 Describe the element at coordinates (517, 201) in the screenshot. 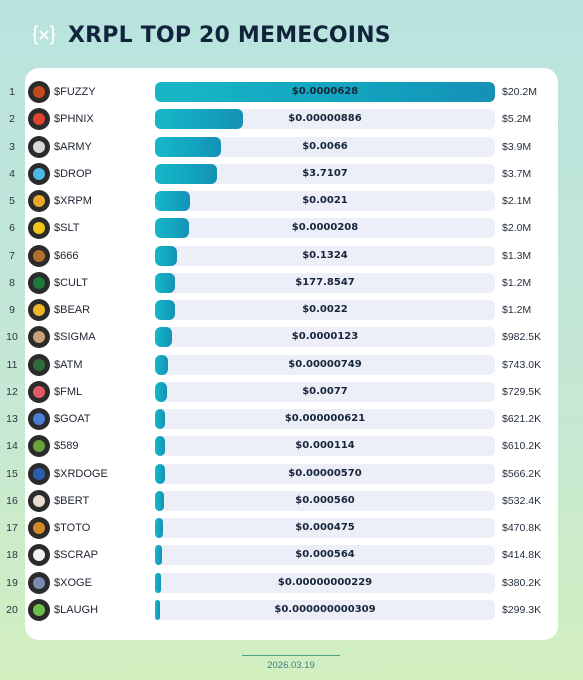

I see `market-cap-label: $2.1M` at that location.